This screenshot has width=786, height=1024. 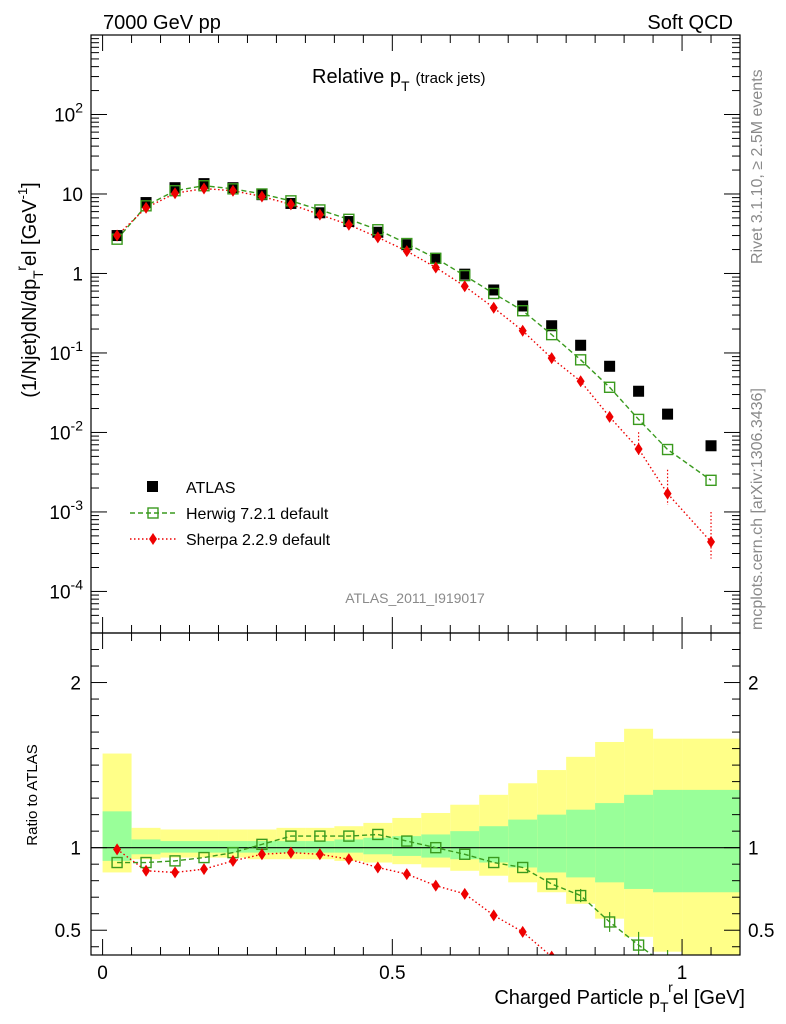 I want to click on legend-sherpa-label: Sherpa 2.2.9 default, so click(x=258, y=540).